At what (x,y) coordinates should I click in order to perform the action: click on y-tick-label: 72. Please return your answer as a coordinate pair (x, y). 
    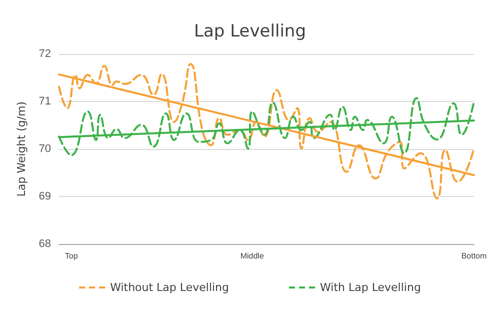
    Looking at the image, I should click on (44, 54).